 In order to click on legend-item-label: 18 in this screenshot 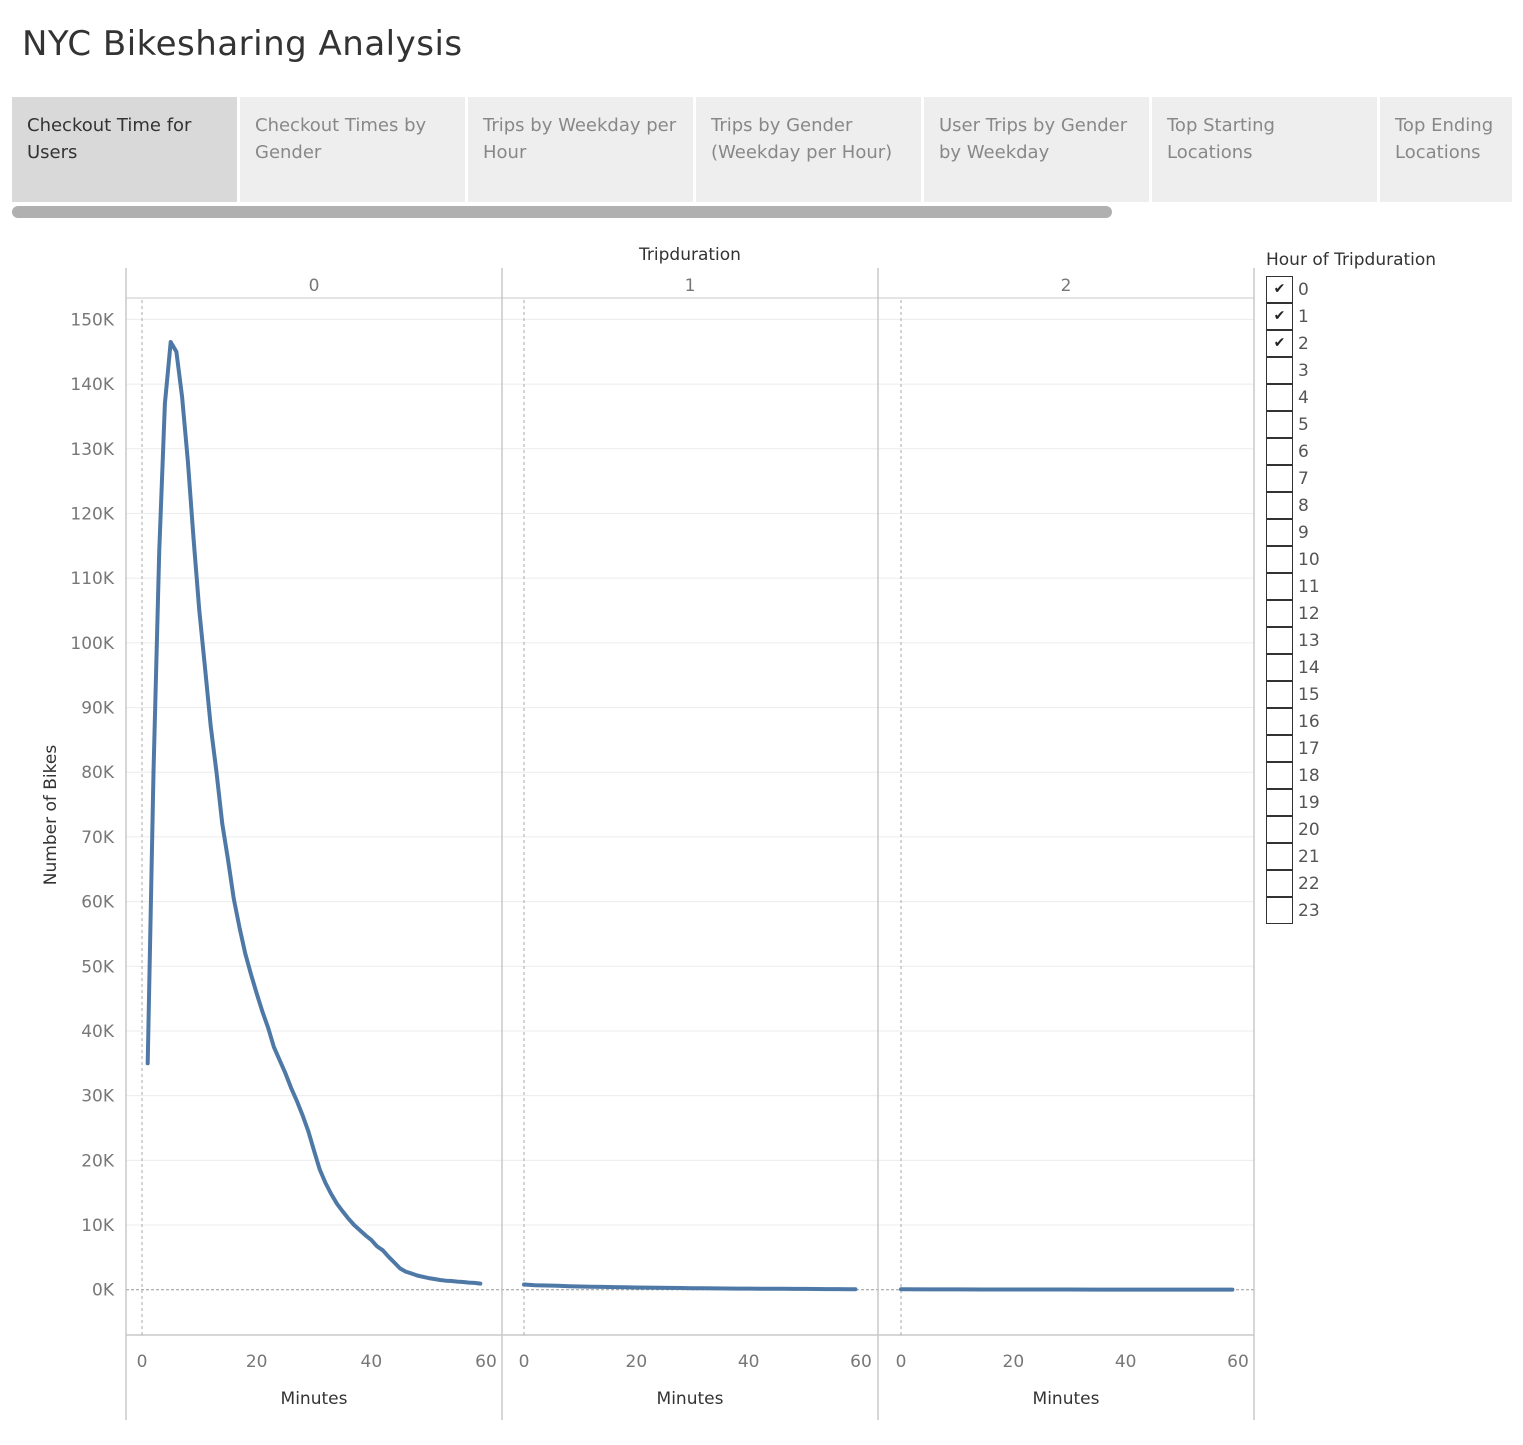, I will do `click(1309, 775)`.